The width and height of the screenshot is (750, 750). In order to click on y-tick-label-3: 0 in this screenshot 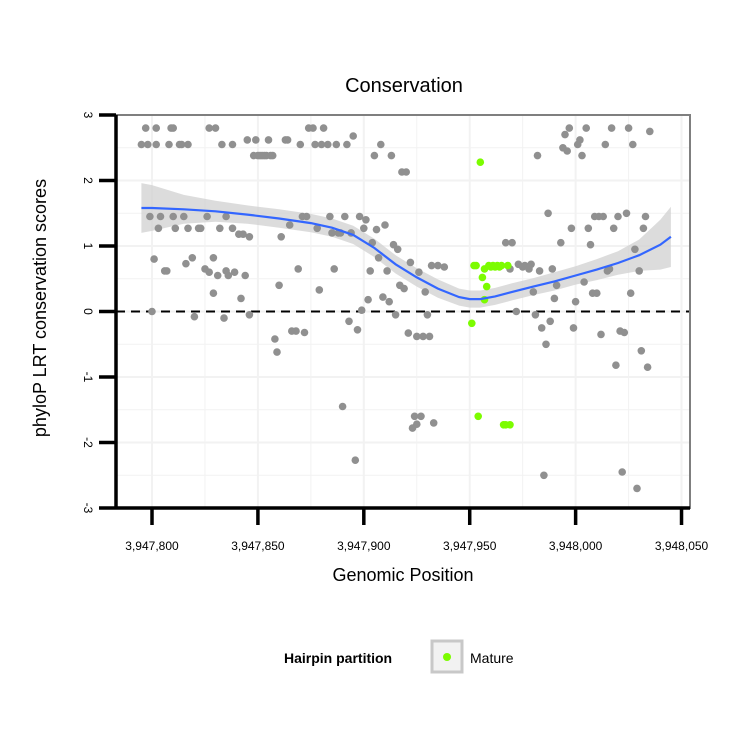, I will do `click(88, 311)`.